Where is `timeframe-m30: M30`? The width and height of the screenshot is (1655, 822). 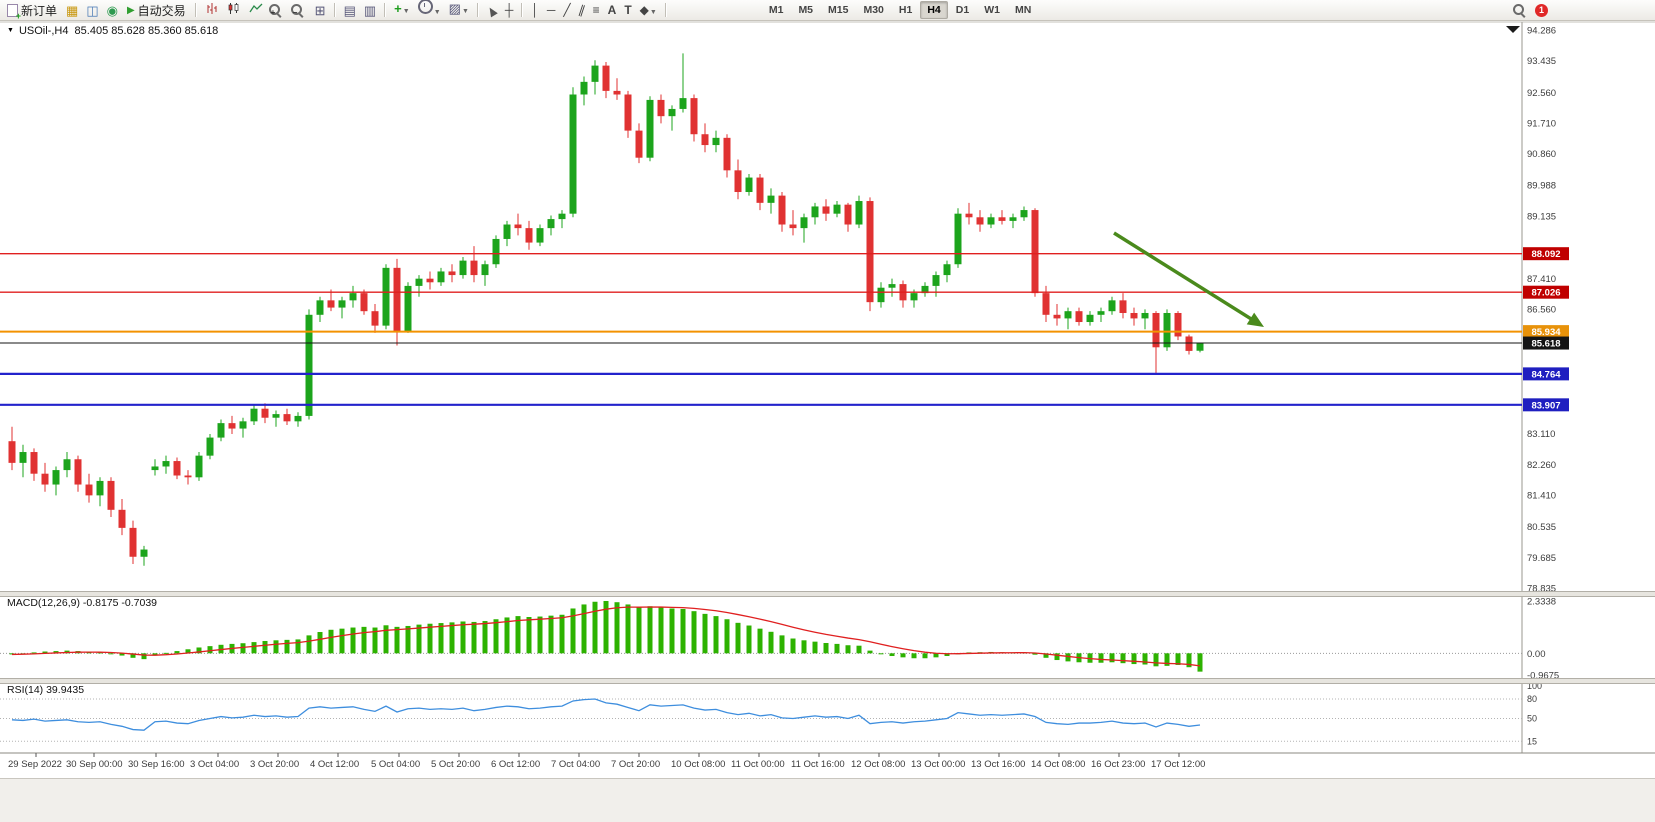
timeframe-m30: M30 is located at coordinates (873, 10).